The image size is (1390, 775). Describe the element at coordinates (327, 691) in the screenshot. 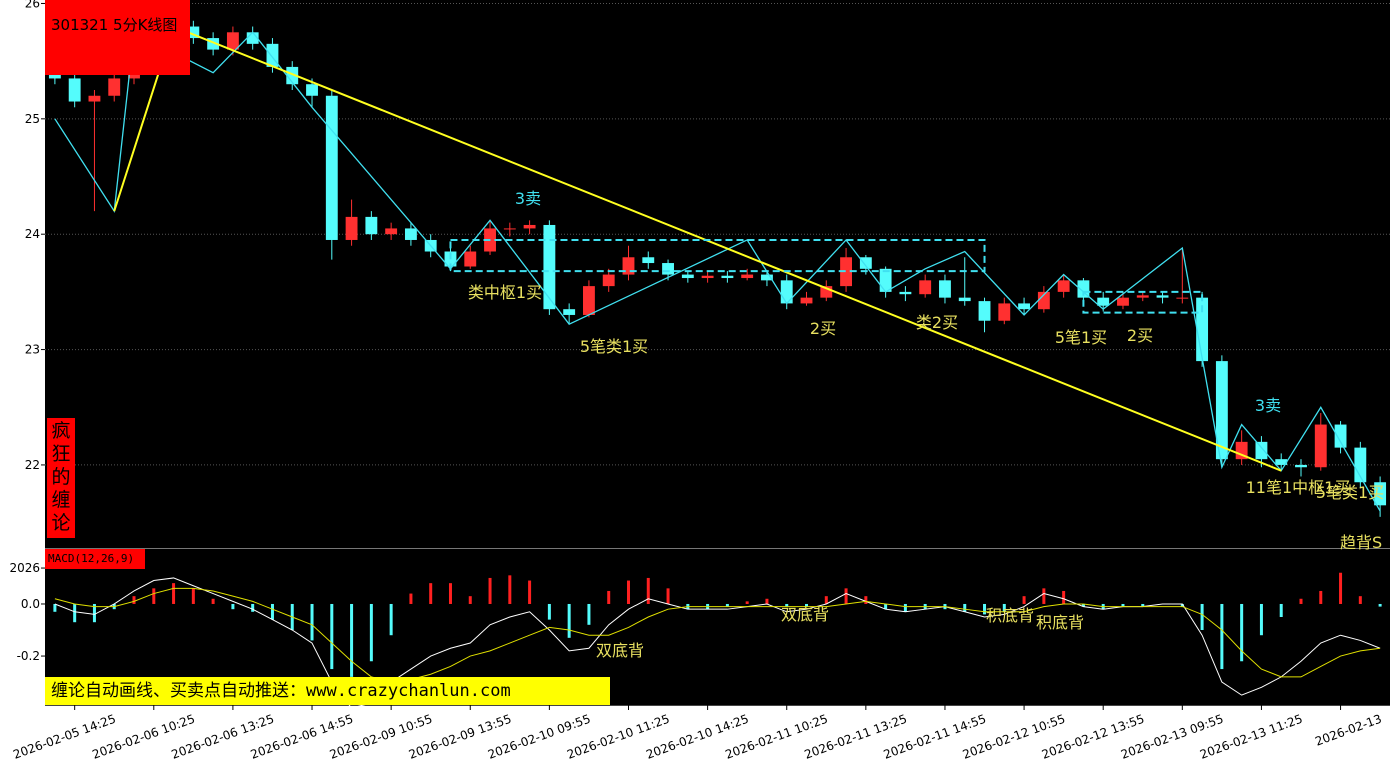

I see `banner: 缠论自动画线、买卖点自动推送：www.crazychanlun.com` at that location.